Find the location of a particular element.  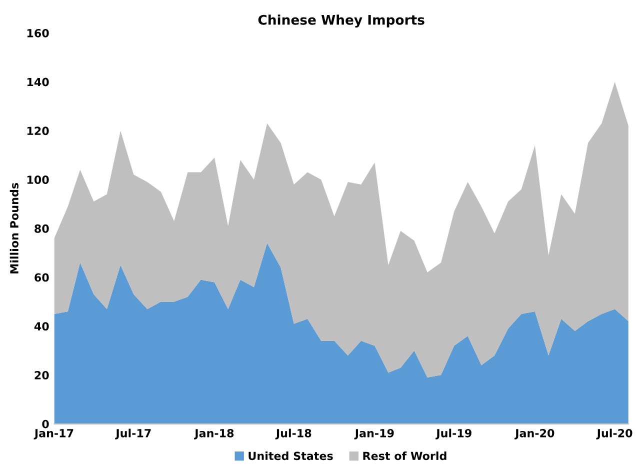

chart-title: Chinese Whey Imports is located at coordinates (341, 21).